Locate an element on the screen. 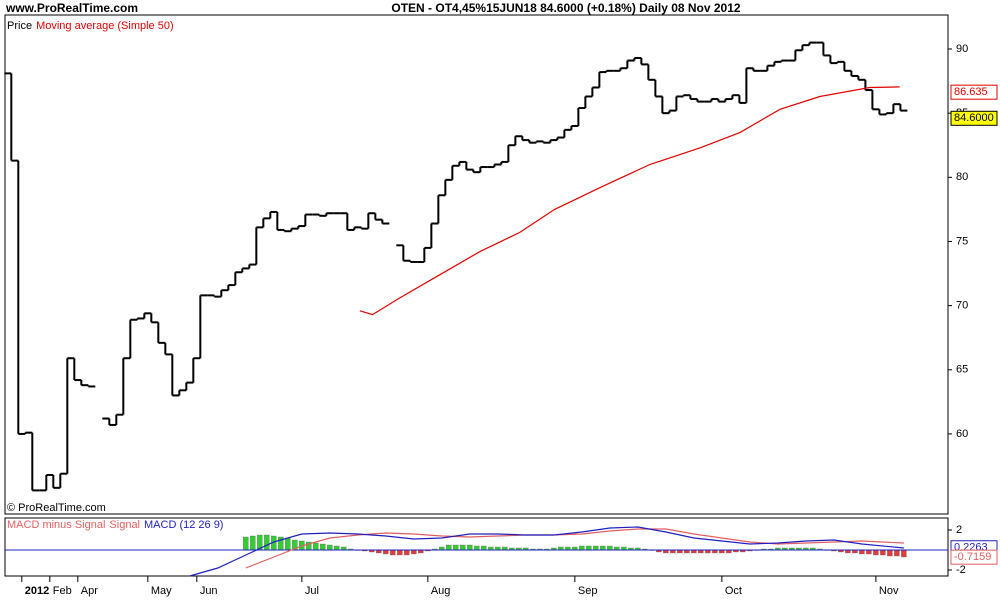 This screenshot has width=1000, height=600. x-tick-label: Nov is located at coordinates (889, 591).